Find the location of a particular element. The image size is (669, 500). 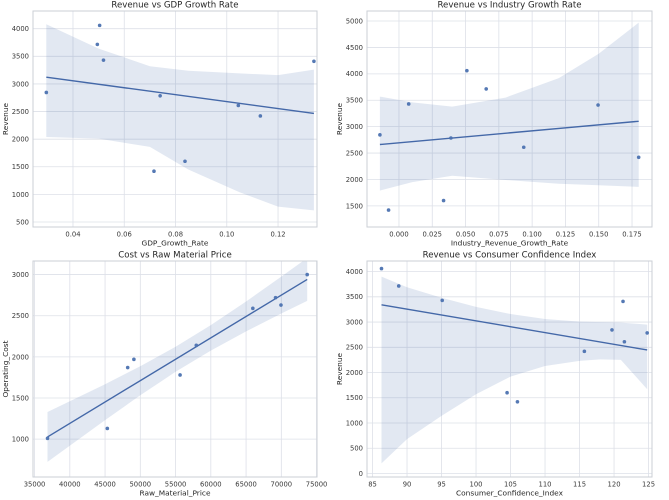

x-tick-label: 40000 is located at coordinates (70, 485).